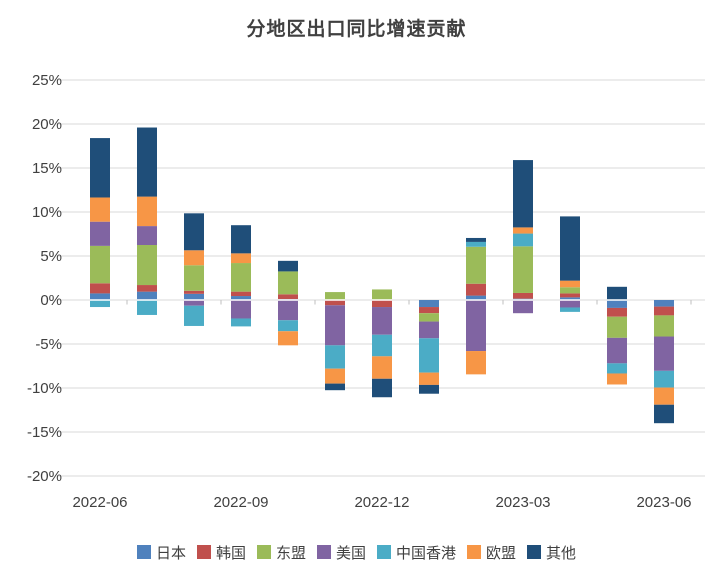  What do you see at coordinates (47, 80) in the screenshot?
I see `y-axis-tick-label: 25%` at bounding box center [47, 80].